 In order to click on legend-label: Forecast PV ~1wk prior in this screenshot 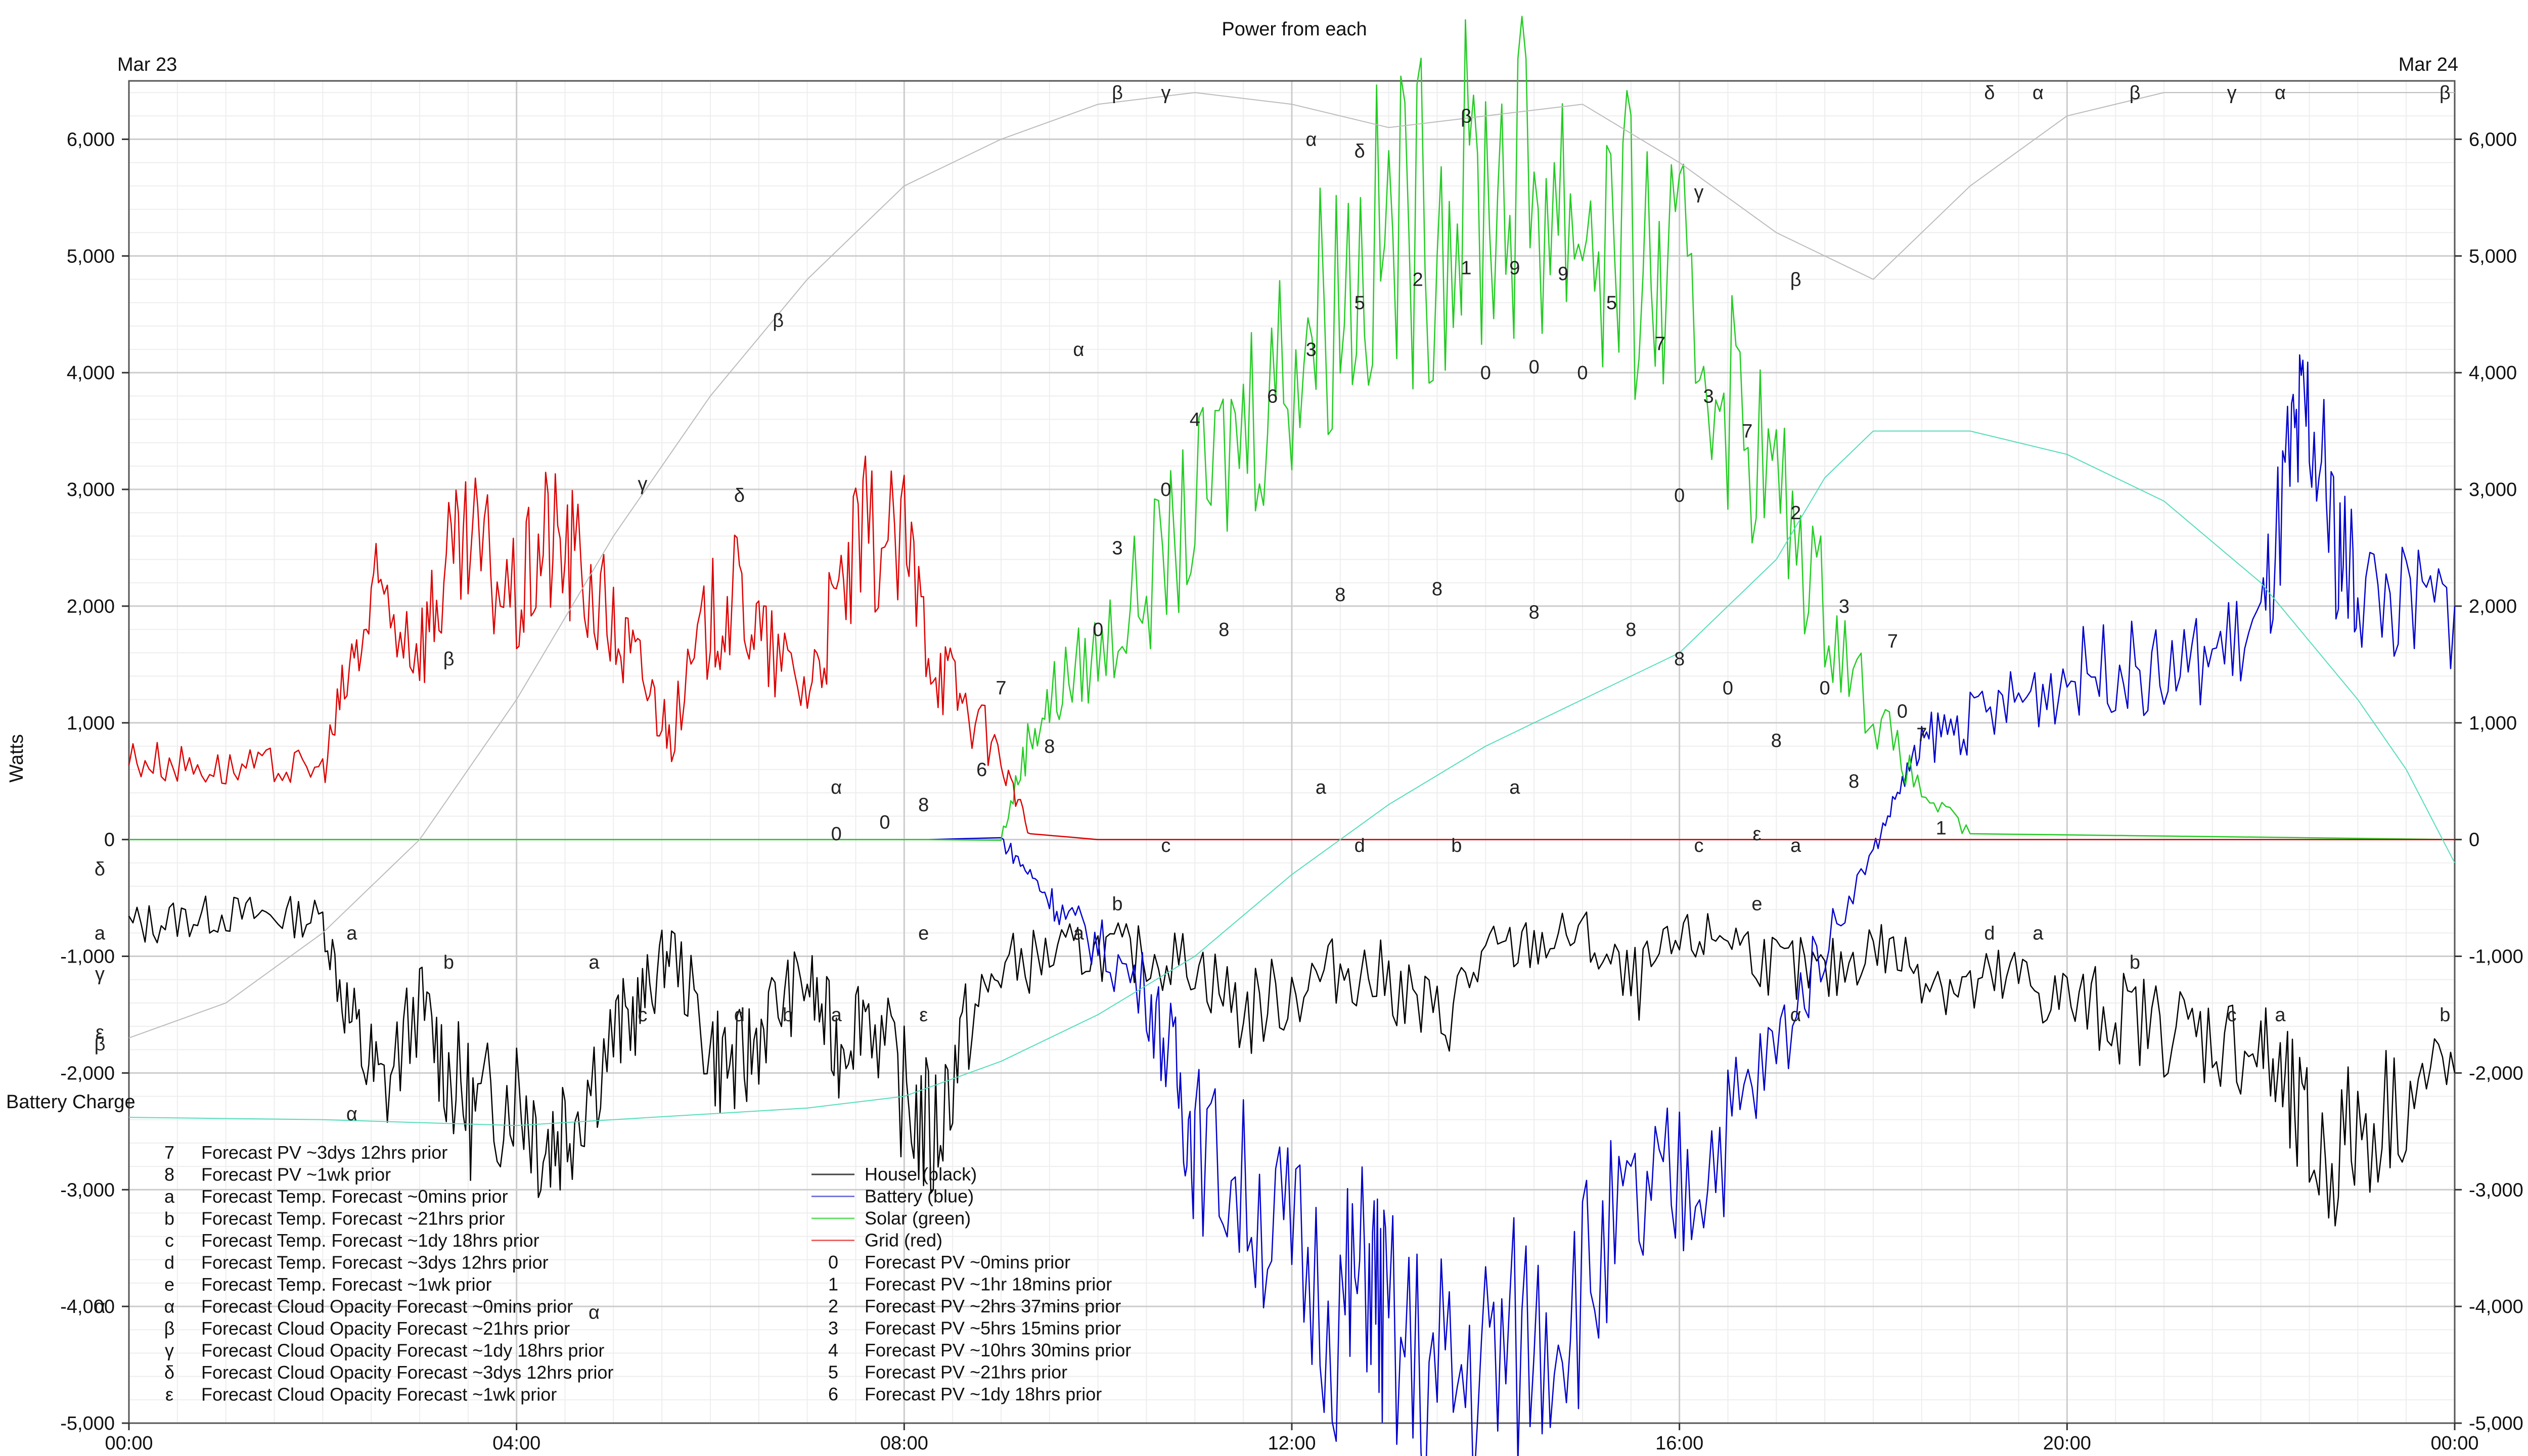, I will do `click(296, 1174)`.